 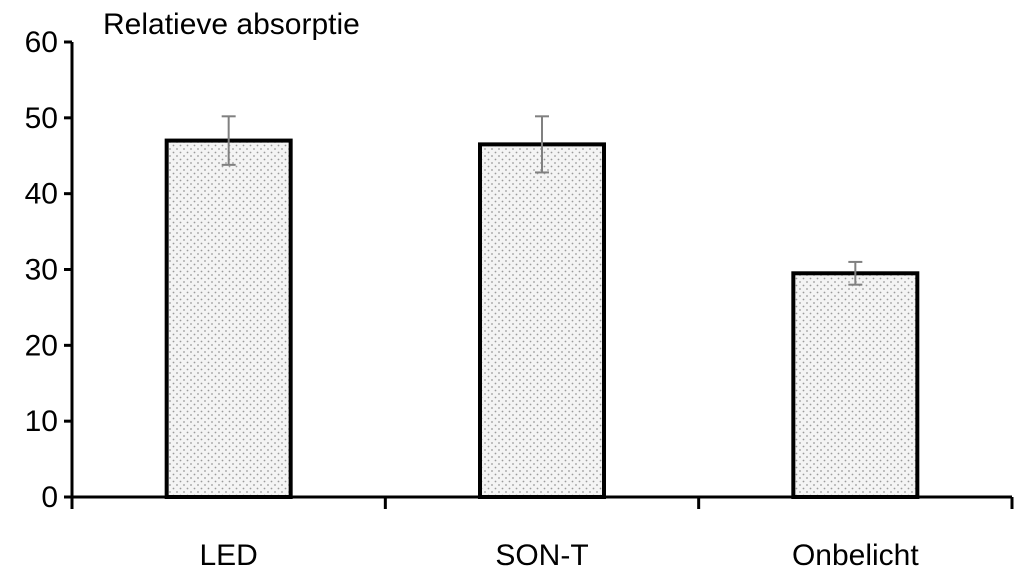 What do you see at coordinates (41, 42) in the screenshot?
I see `y-tick-label: 60` at bounding box center [41, 42].